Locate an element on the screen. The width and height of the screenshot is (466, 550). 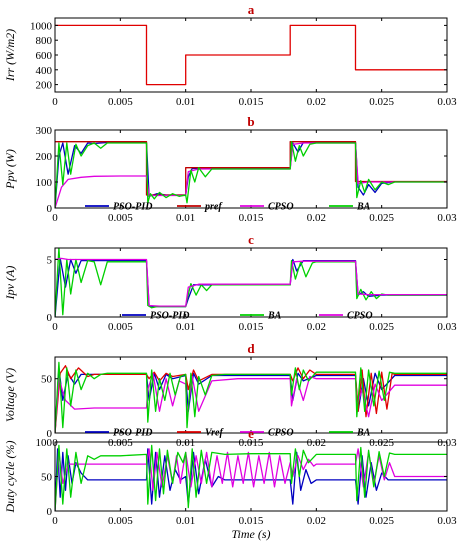
y-tick-label: 1000 is located at coordinates (41, 26).